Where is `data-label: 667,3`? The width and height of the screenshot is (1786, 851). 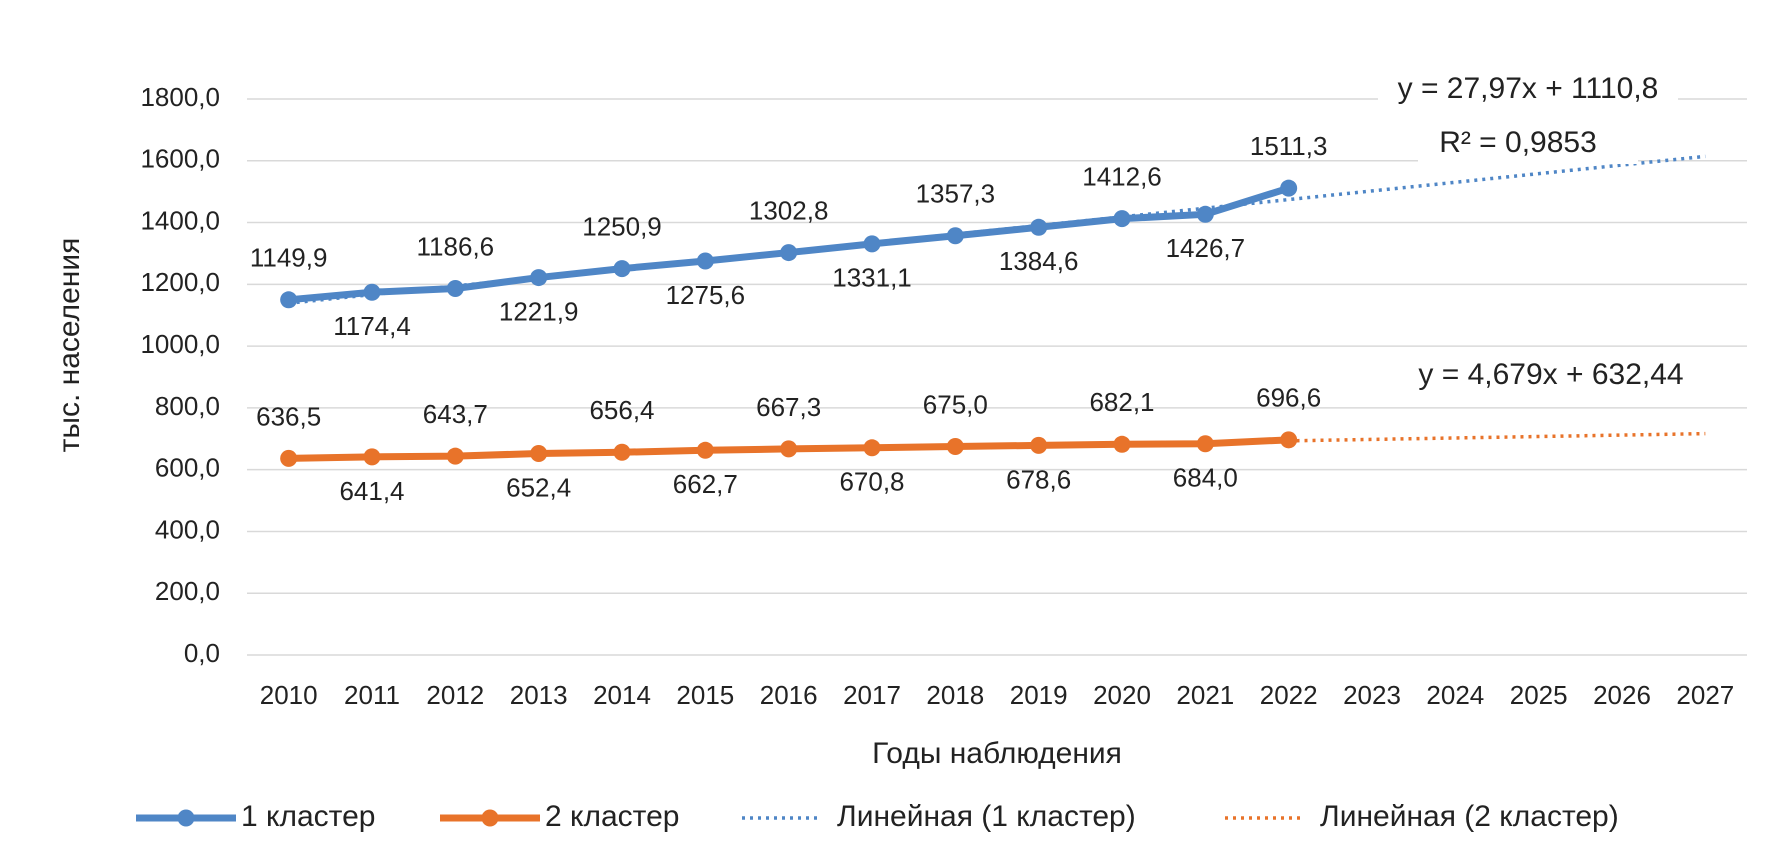 data-label: 667,3 is located at coordinates (788, 407).